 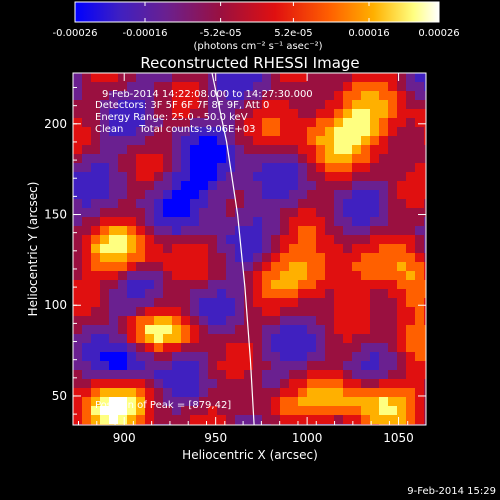 I want to click on x-tick-label: 1050, so click(x=398, y=438).